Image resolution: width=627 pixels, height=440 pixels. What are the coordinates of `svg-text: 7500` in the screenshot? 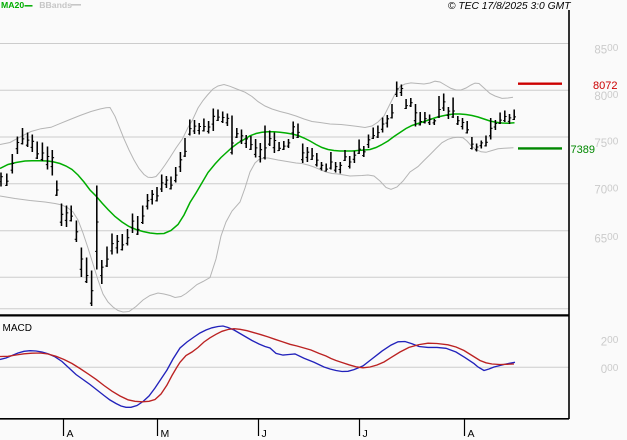 It's located at (606, 143).